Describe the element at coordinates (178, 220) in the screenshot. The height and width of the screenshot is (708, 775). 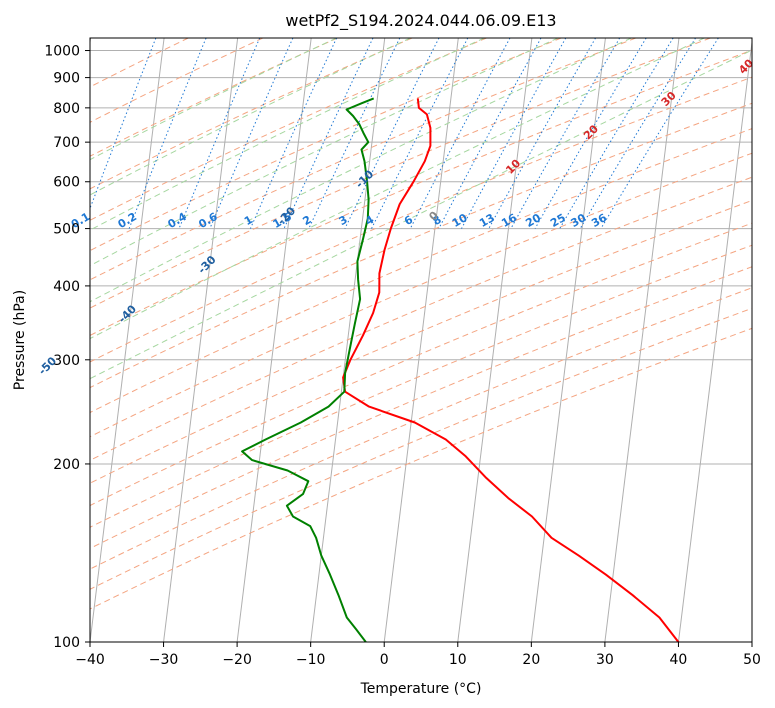
I see `mixing-ratio-label: 0.4` at that location.